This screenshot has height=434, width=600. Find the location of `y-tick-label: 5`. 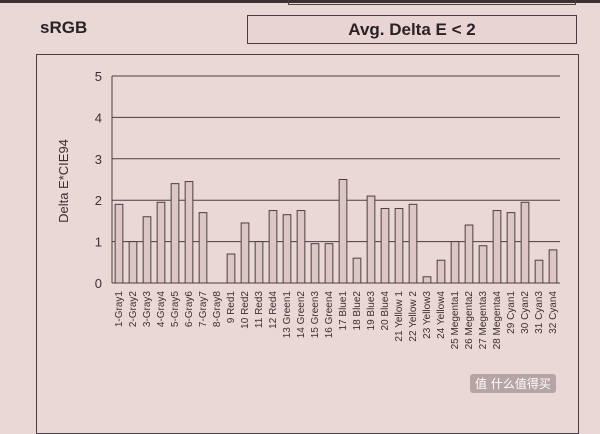

y-tick-label: 5 is located at coordinates (98, 76).